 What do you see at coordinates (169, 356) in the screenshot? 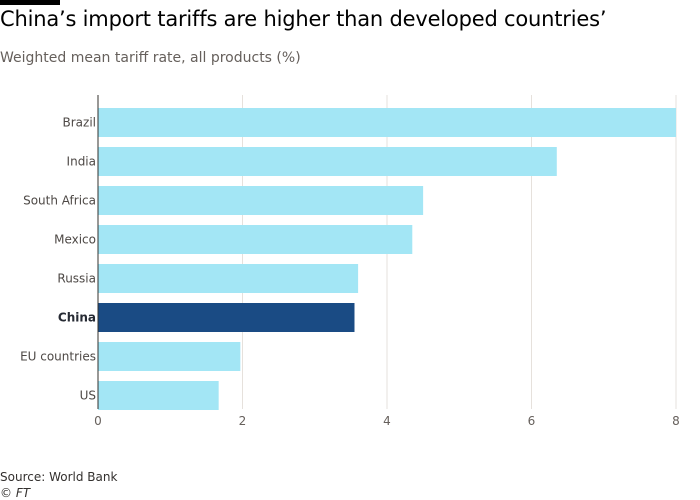
I see `bar-eu-countries` at bounding box center [169, 356].